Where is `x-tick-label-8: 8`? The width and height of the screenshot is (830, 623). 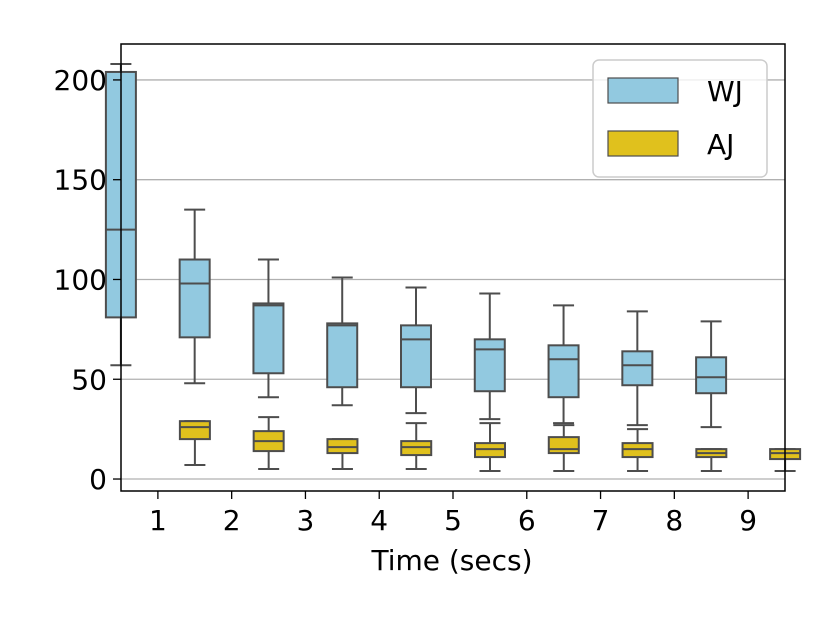 x-tick-label-8: 8 is located at coordinates (674, 520).